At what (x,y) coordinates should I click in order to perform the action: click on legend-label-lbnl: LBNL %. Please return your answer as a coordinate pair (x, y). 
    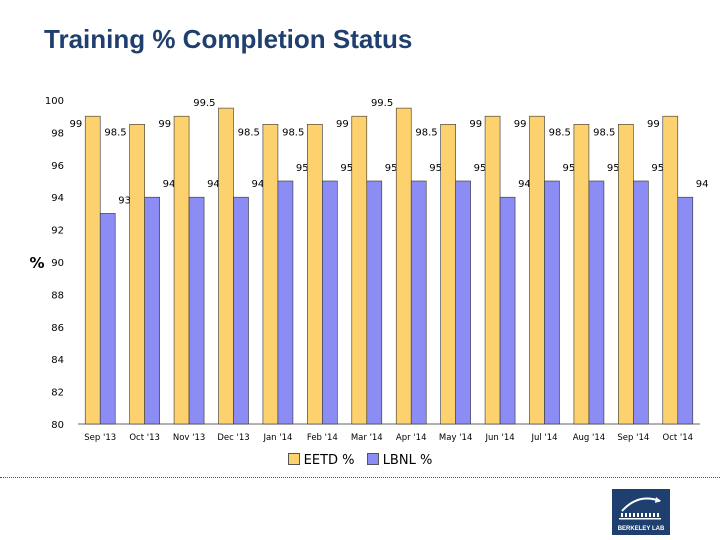
    Looking at the image, I should click on (407, 460).